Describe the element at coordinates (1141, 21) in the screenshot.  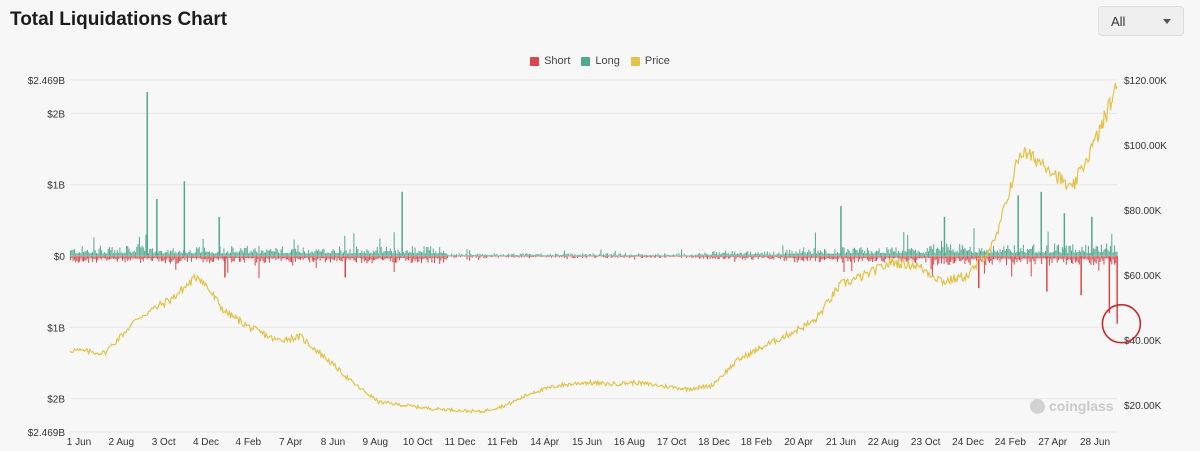
I see `range-select: All` at that location.